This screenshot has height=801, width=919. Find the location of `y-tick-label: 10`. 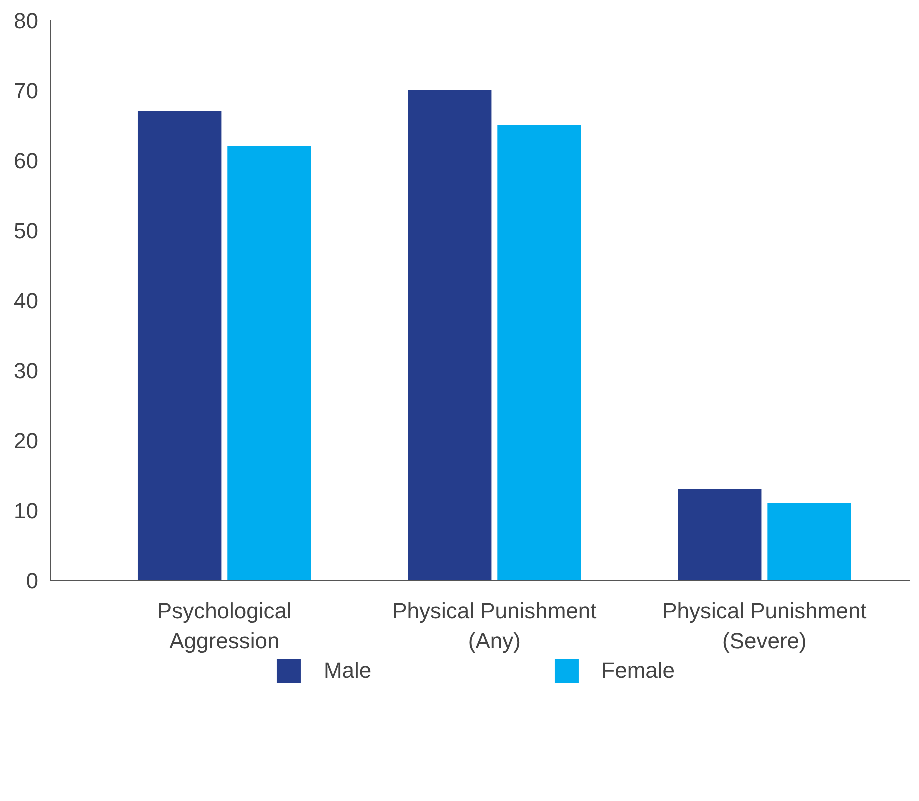

y-tick-label: 10 is located at coordinates (26, 511).